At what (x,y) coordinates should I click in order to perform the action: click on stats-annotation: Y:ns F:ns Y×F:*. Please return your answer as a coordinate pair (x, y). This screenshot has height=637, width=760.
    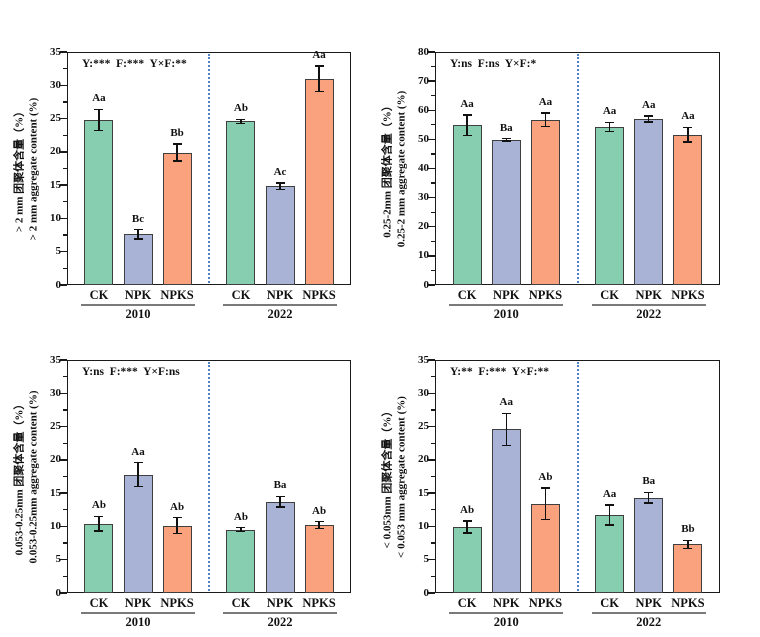
    Looking at the image, I should click on (493, 64).